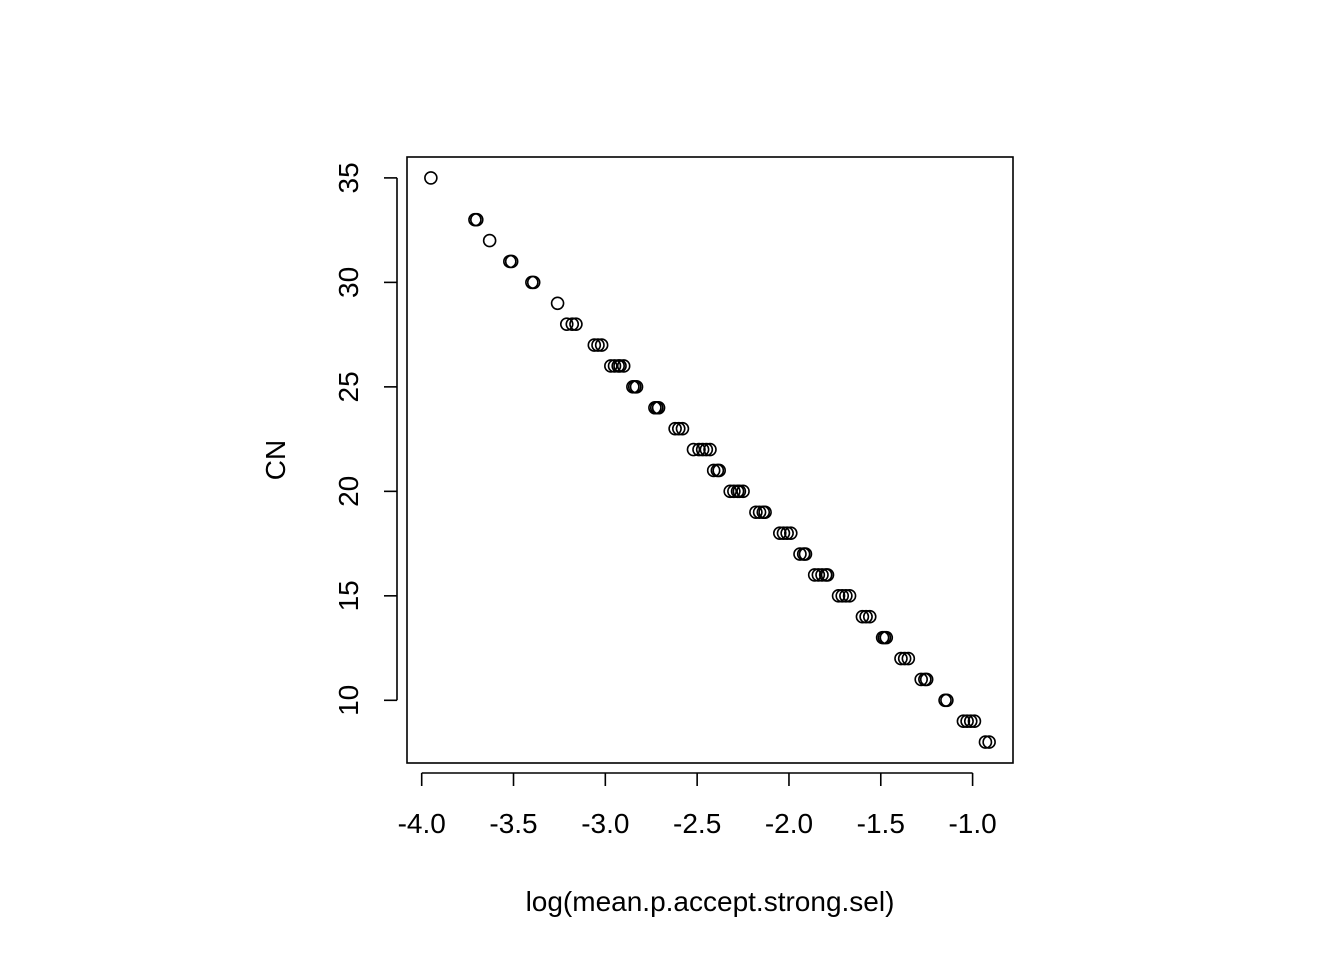 The width and height of the screenshot is (1344, 960). Describe the element at coordinates (710, 901) in the screenshot. I see `x-axis-title: log(mean.p.accept.strong.sel)` at that location.